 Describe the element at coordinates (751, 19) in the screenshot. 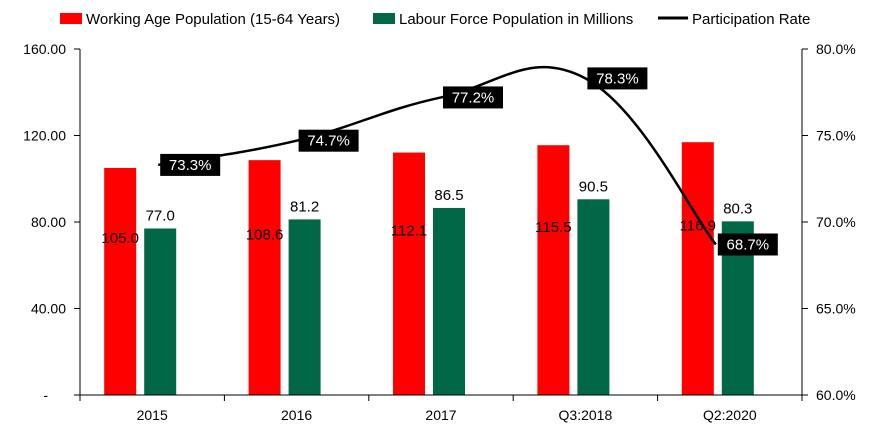

I see `legend-label-2: Participation Rate` at that location.